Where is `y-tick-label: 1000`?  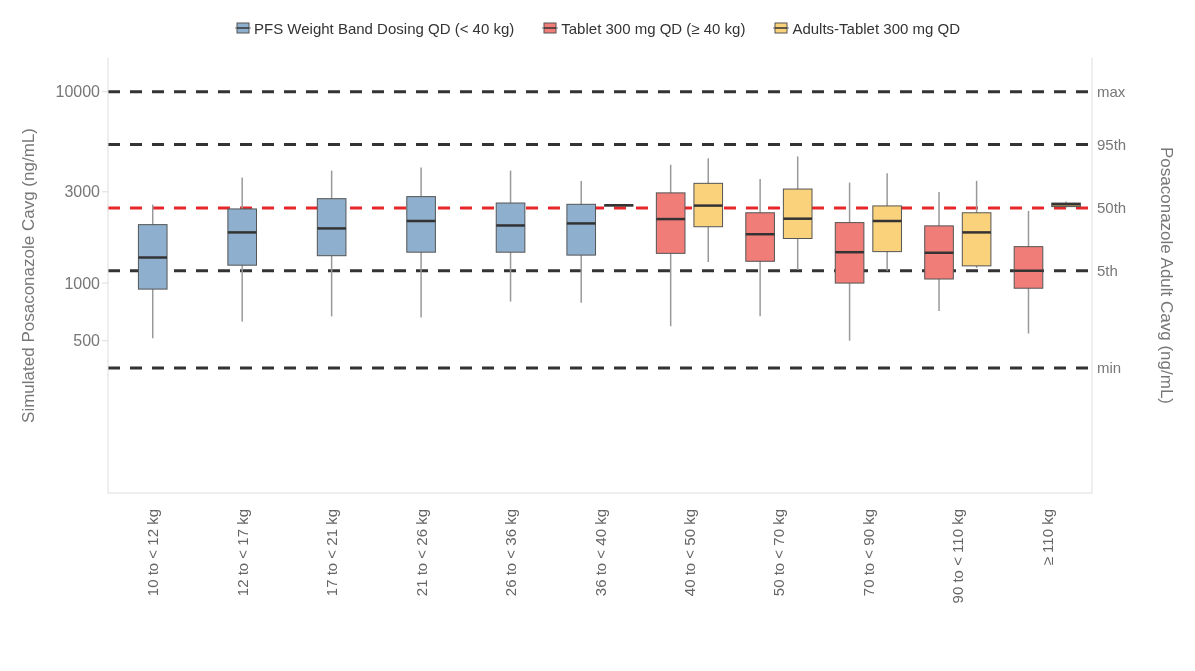
y-tick-label: 1000 is located at coordinates (82, 283).